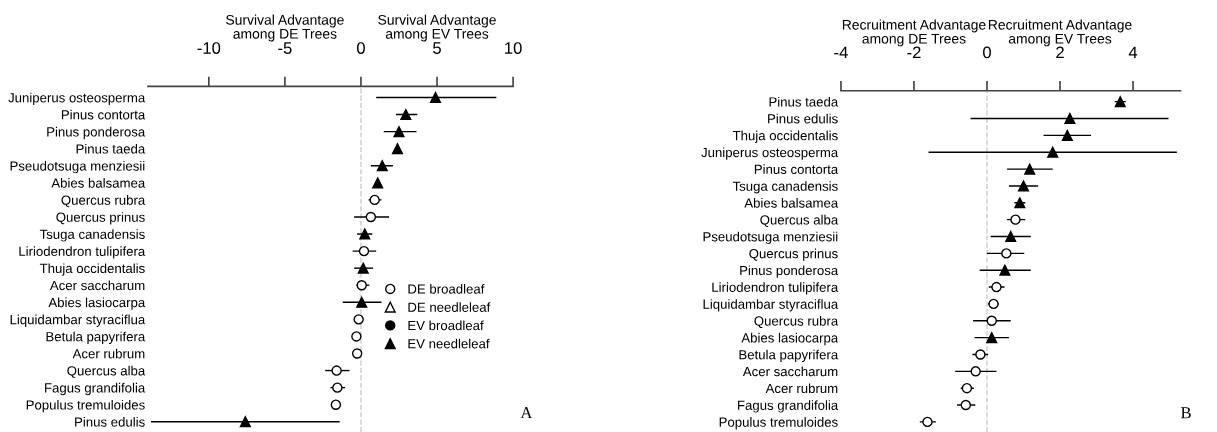  I want to click on legend-label: EV needleleaf, so click(449, 343).